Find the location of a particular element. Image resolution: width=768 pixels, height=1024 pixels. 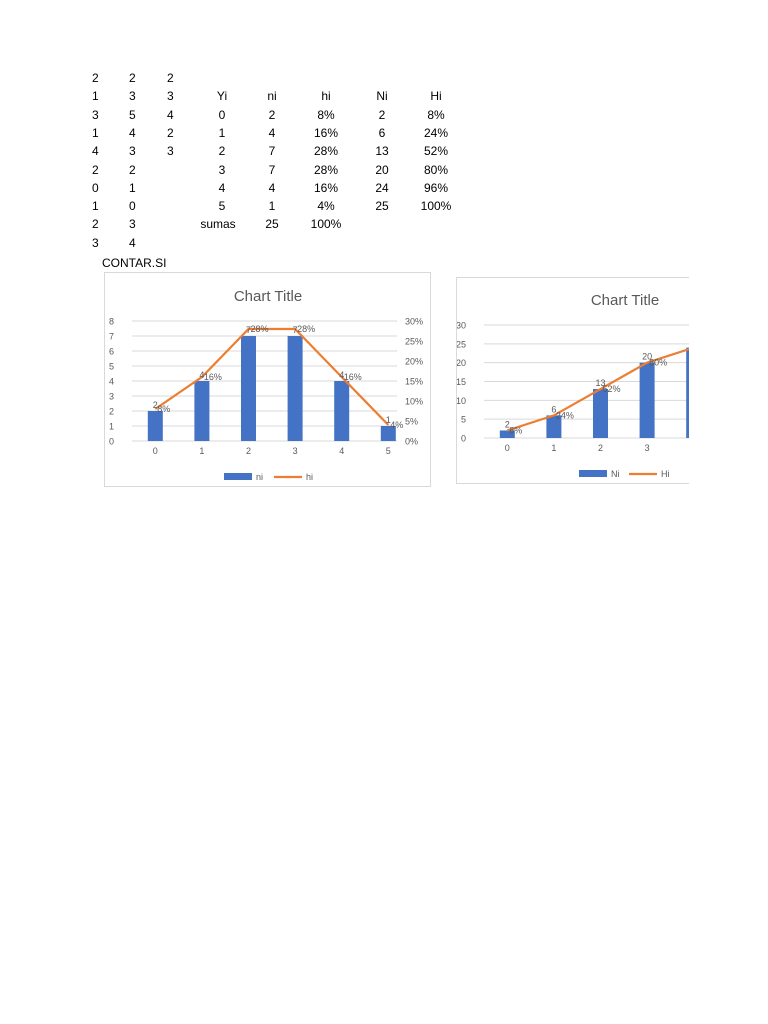

x-tick-label: 4 is located at coordinates (341, 451).